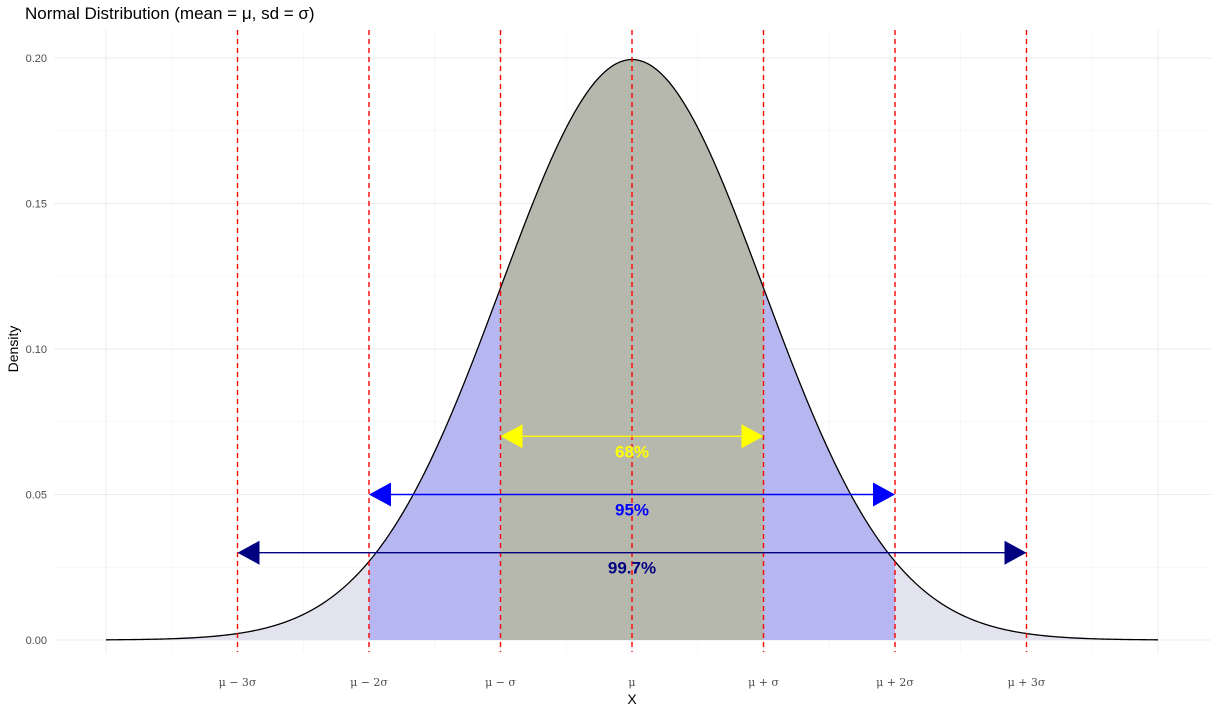 The height and width of the screenshot is (714, 1219). What do you see at coordinates (36, 205) in the screenshot?
I see `y-tick-label: 0.15` at bounding box center [36, 205].